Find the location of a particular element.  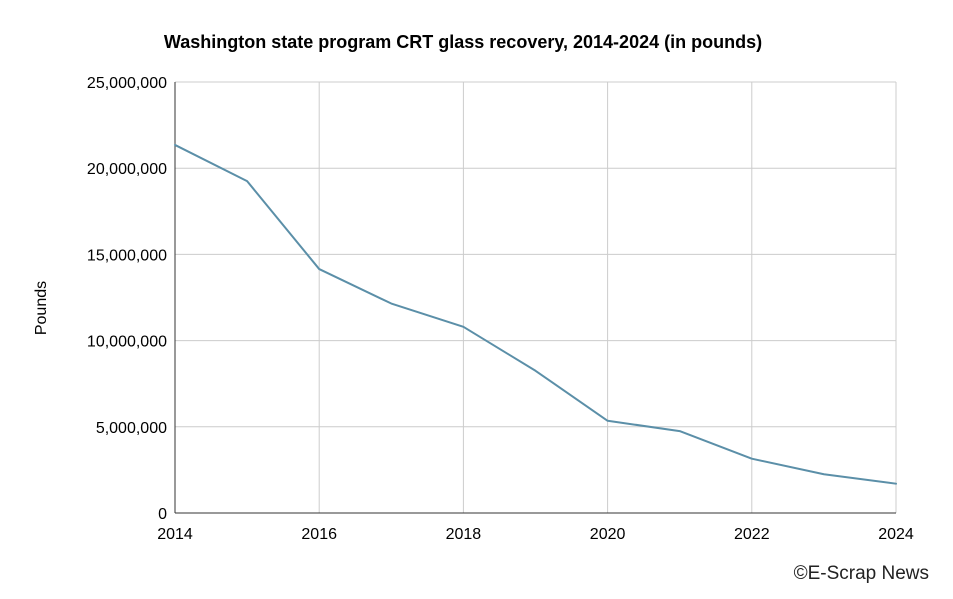

x-tick-label: 2018 is located at coordinates (464, 534).